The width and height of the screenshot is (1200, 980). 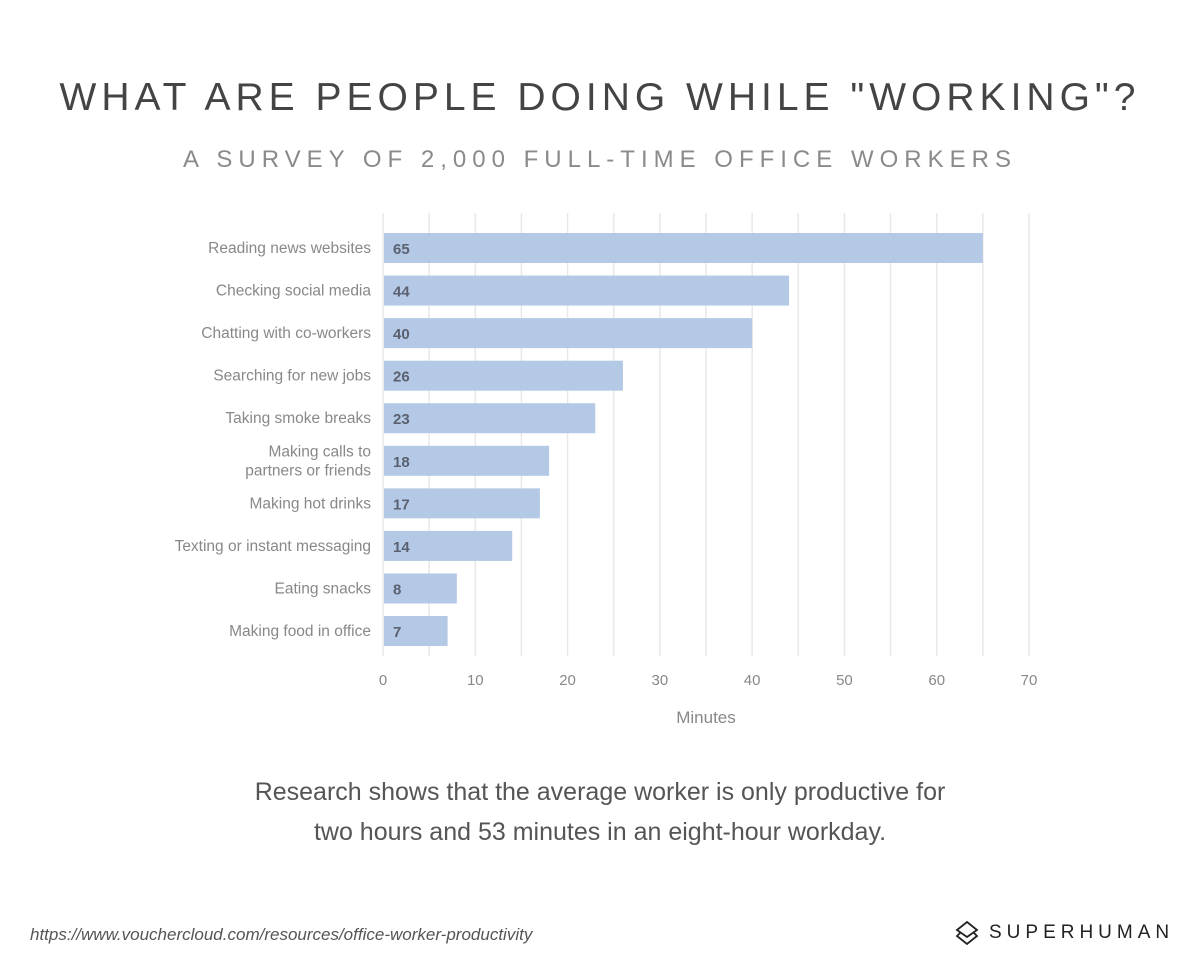 What do you see at coordinates (475, 680) in the screenshot?
I see `x-tick-label: 10` at bounding box center [475, 680].